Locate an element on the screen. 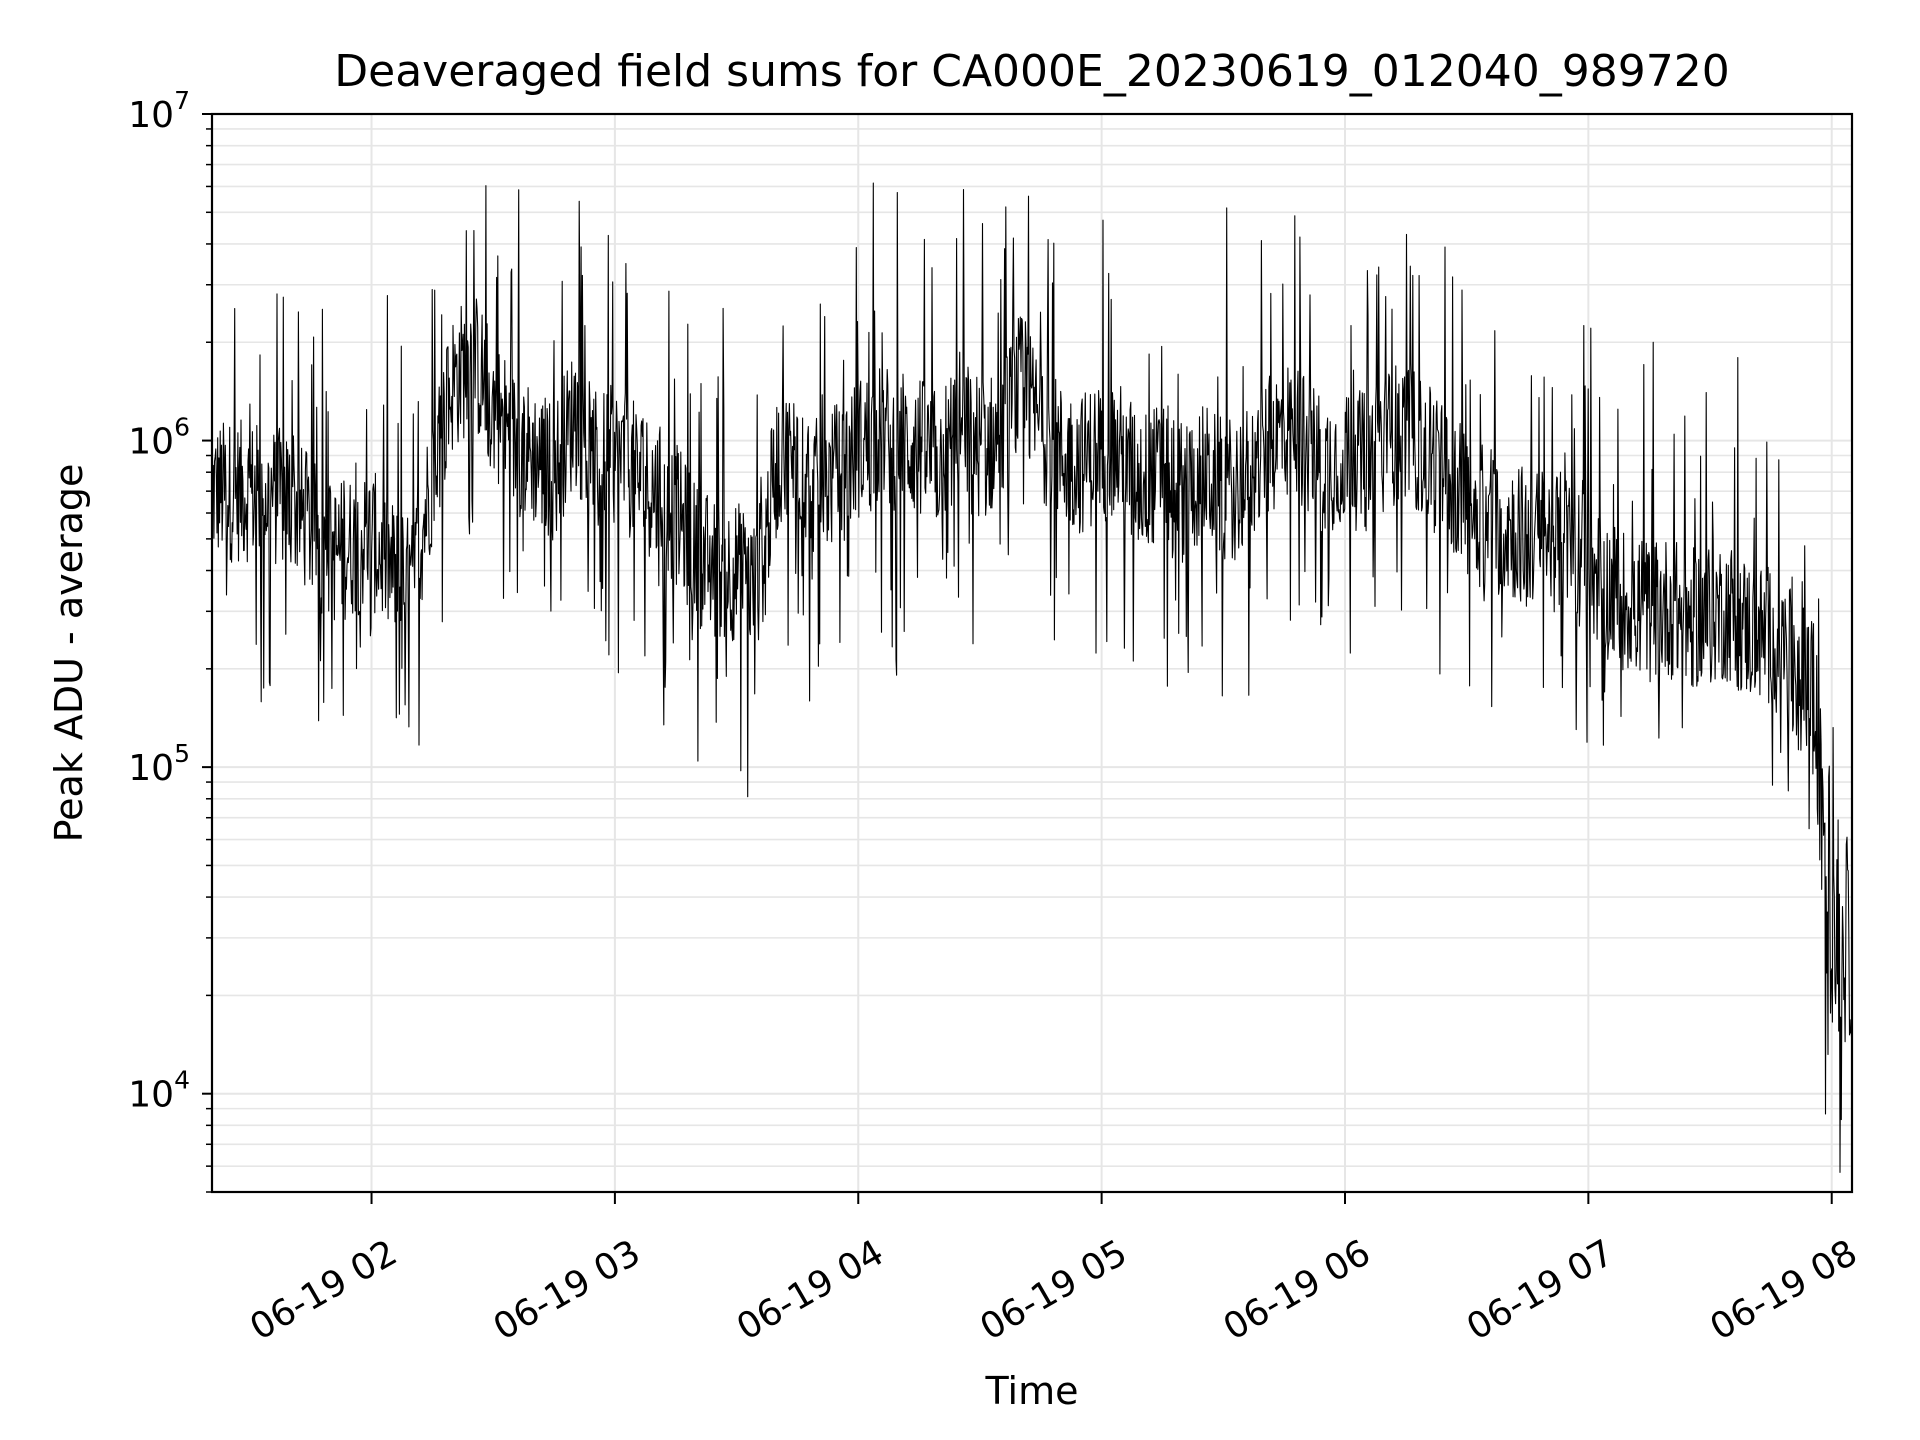 This screenshot has width=1920, height=1440. x-tick-label: 06-19 04 is located at coordinates (810, 1290).